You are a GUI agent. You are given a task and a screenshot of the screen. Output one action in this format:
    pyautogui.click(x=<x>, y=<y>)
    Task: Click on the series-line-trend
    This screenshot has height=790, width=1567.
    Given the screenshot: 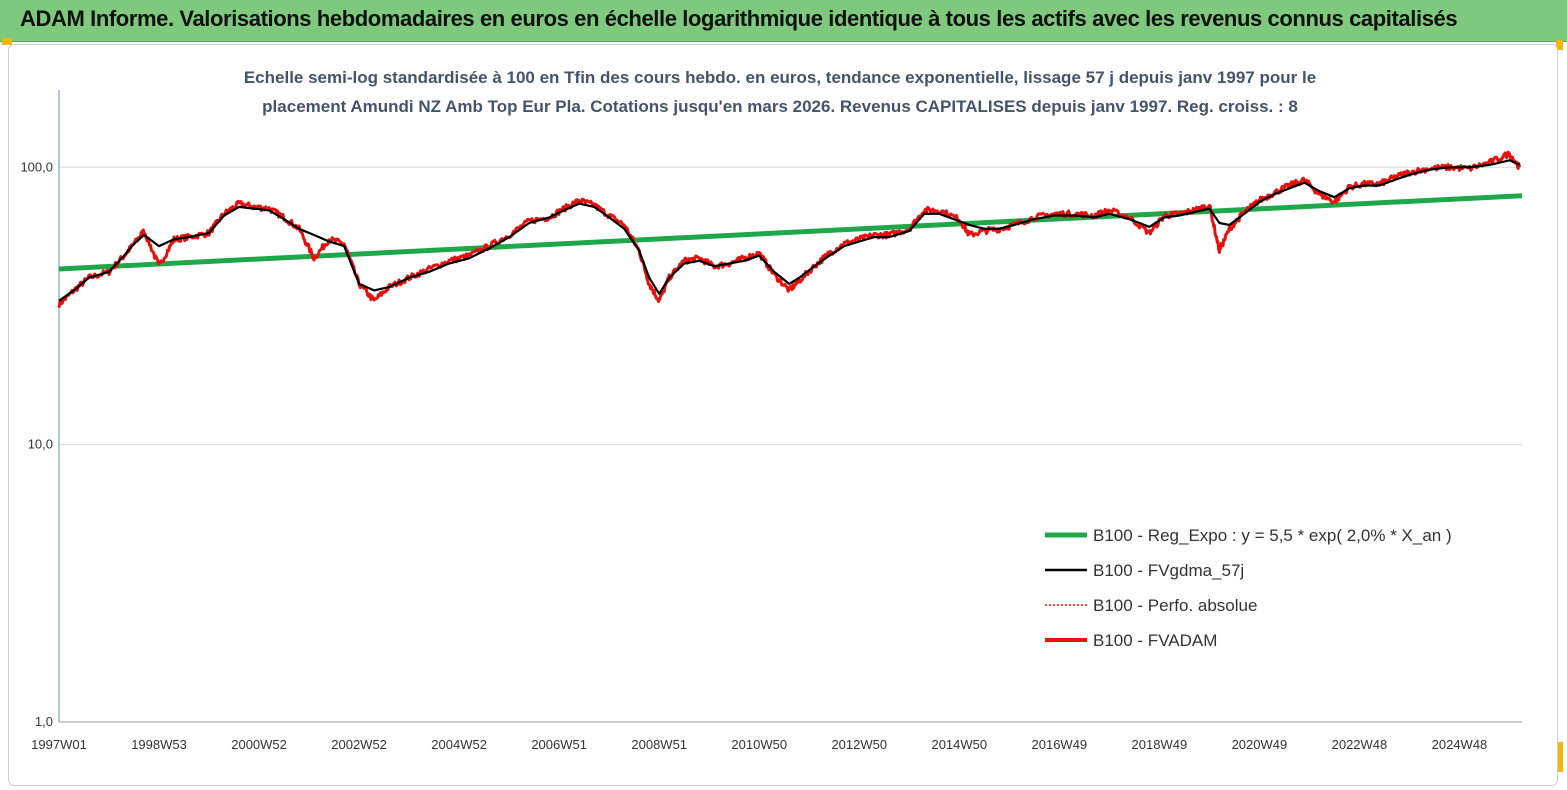 What is the action you would take?
    pyautogui.click(x=790, y=232)
    